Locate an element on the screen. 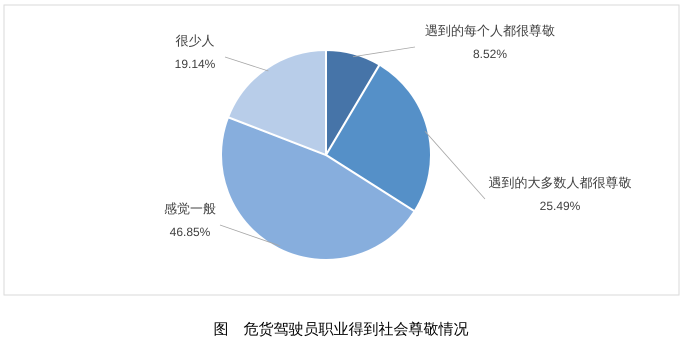  data-label: 46.85% is located at coordinates (190, 232).